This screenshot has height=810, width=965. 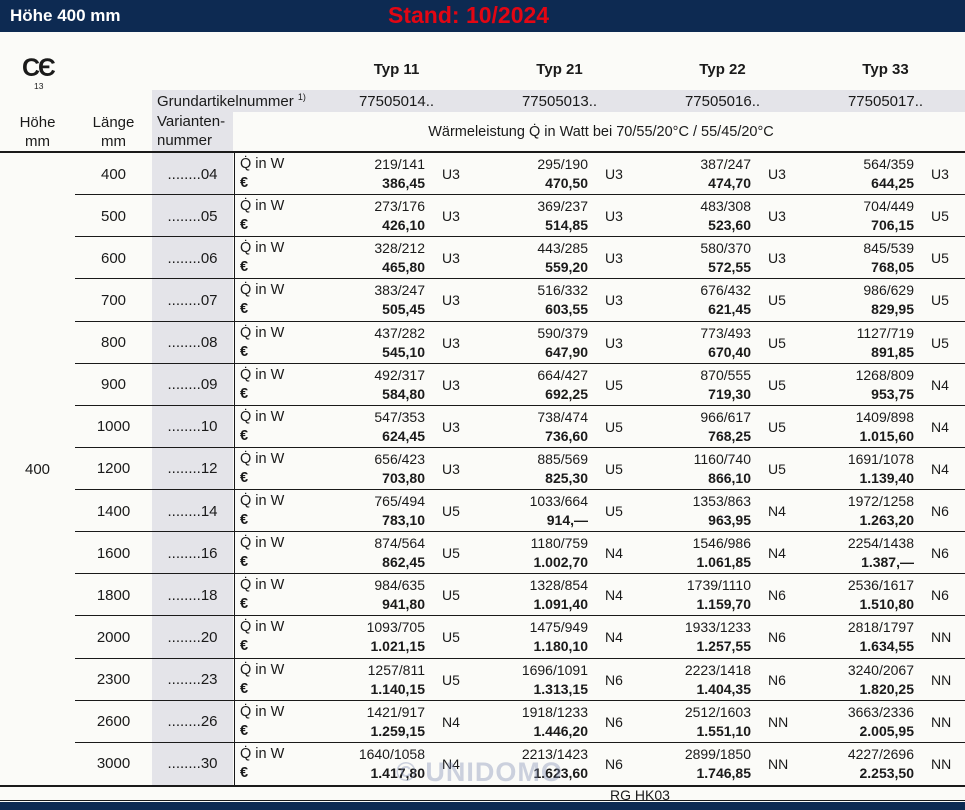 I want to click on type-cell: 1093/705 1.021,15 U5, so click(x=396, y=637).